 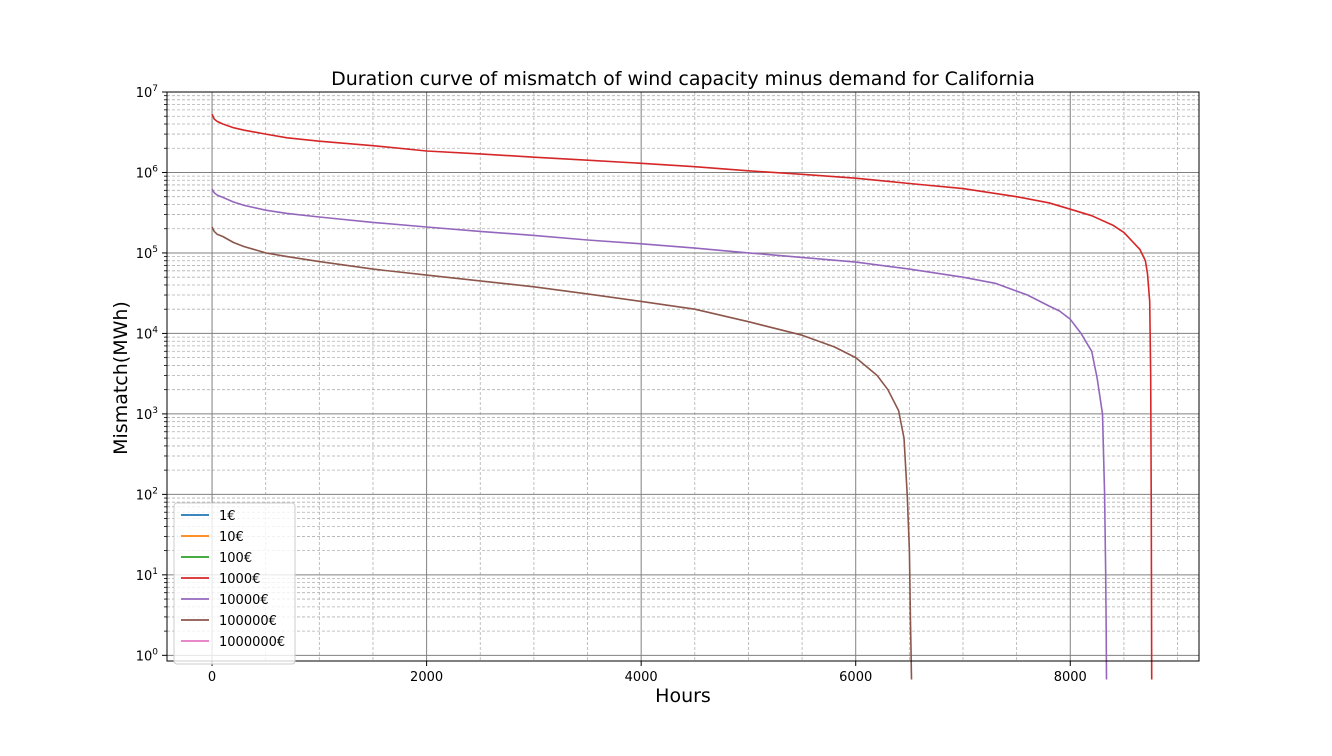 I want to click on y-tick-label: 10⁶, so click(x=147, y=172).